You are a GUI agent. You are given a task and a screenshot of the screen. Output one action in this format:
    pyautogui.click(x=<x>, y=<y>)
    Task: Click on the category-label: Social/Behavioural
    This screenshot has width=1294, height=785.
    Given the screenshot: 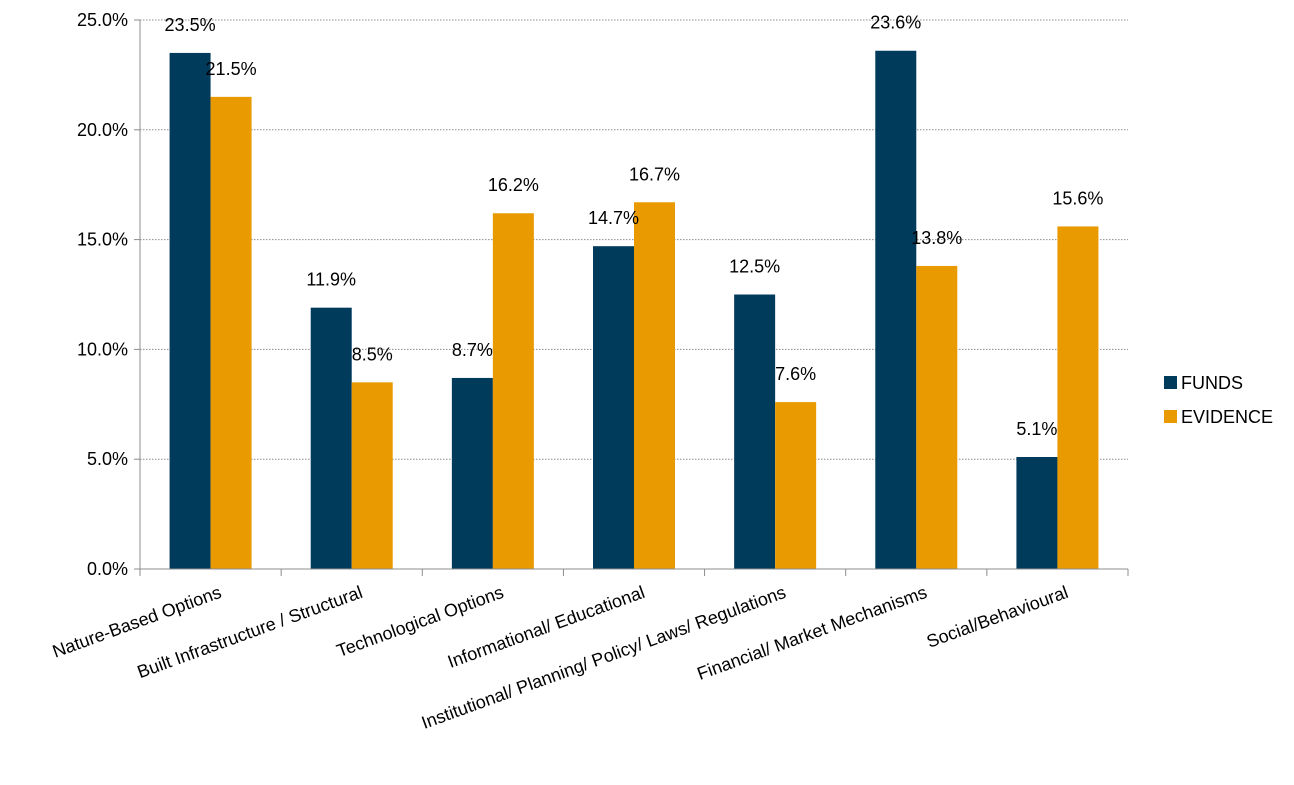 What is the action you would take?
    pyautogui.click(x=997, y=617)
    